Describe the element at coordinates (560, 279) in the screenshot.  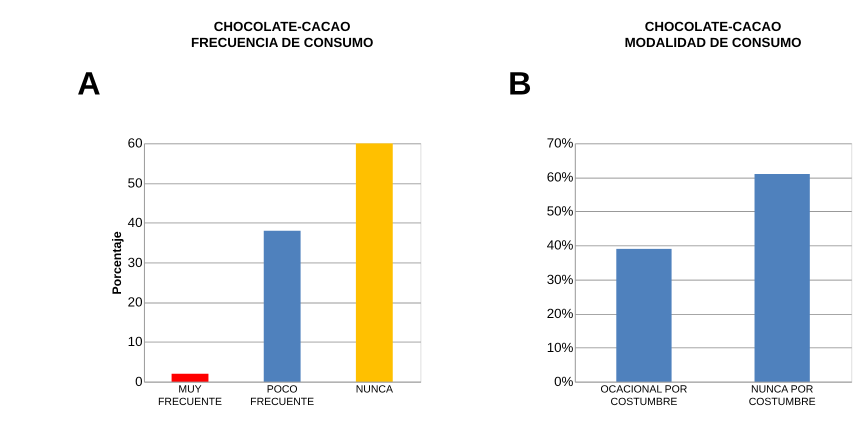
I see `y-tick-label: 30%` at that location.